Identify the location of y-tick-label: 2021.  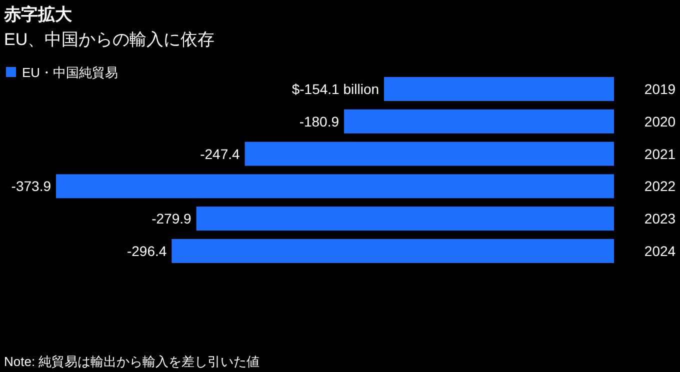
(660, 154).